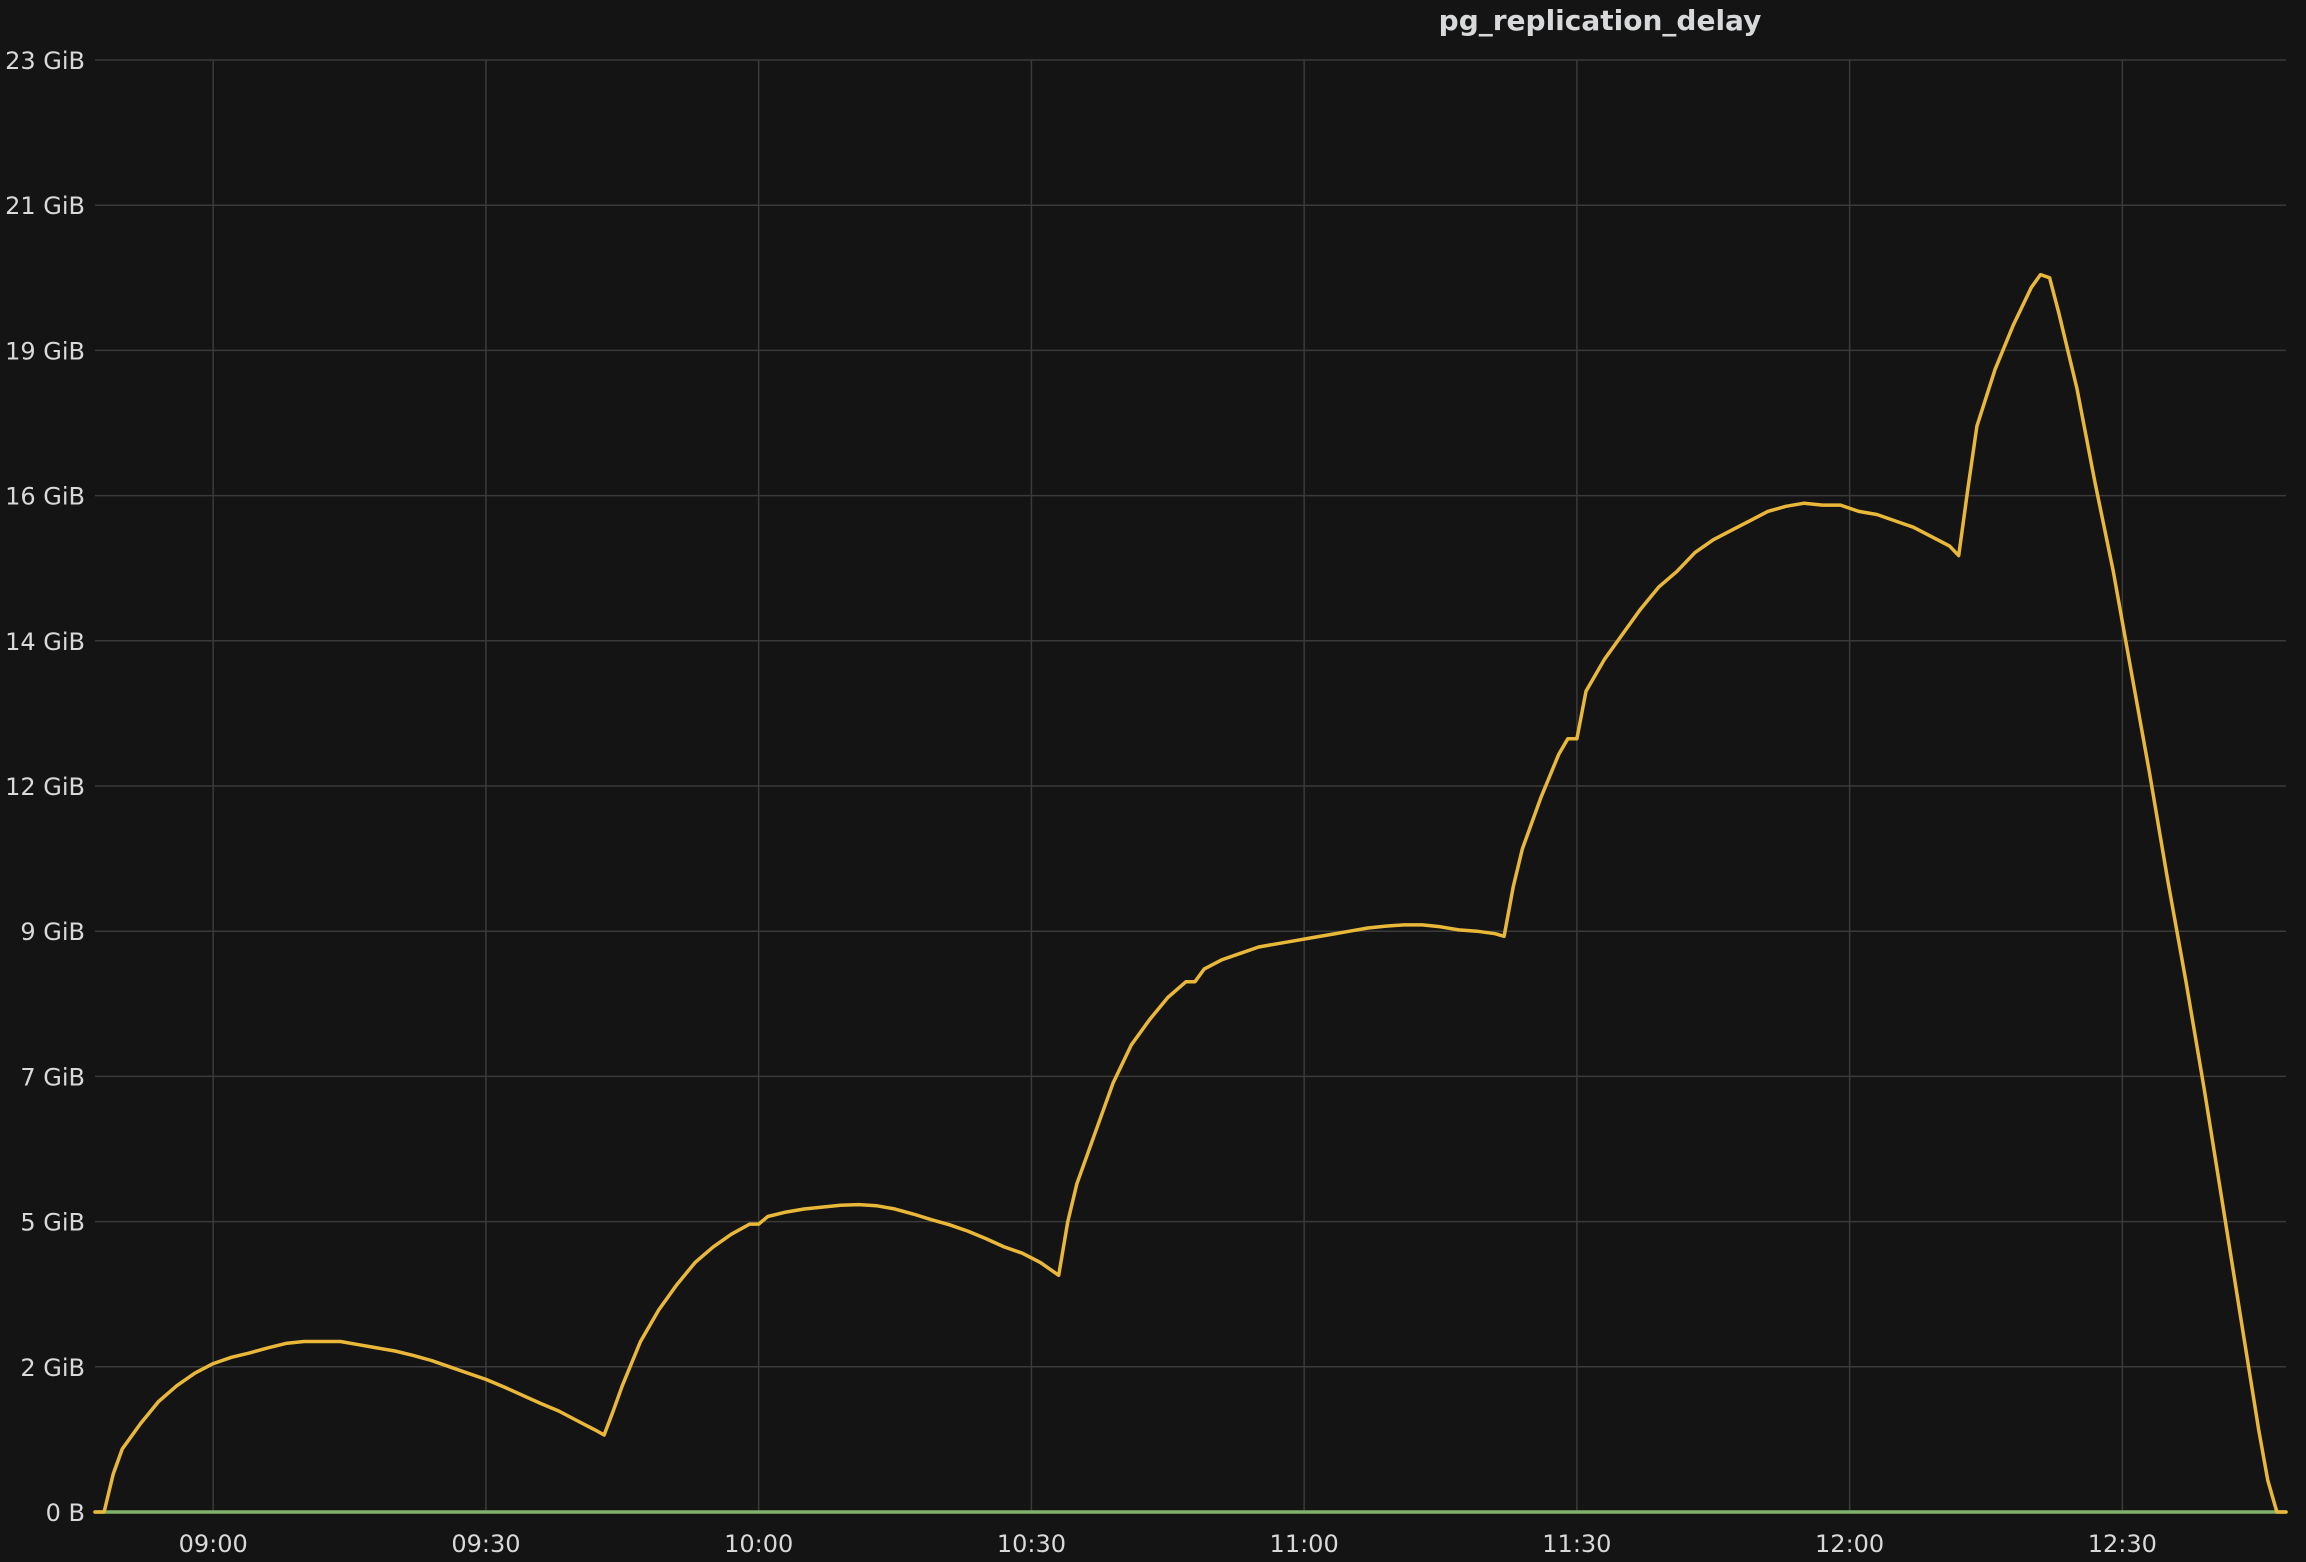 This screenshot has width=2306, height=1562. I want to click on y-tick-label: 9 GiB, so click(52, 932).